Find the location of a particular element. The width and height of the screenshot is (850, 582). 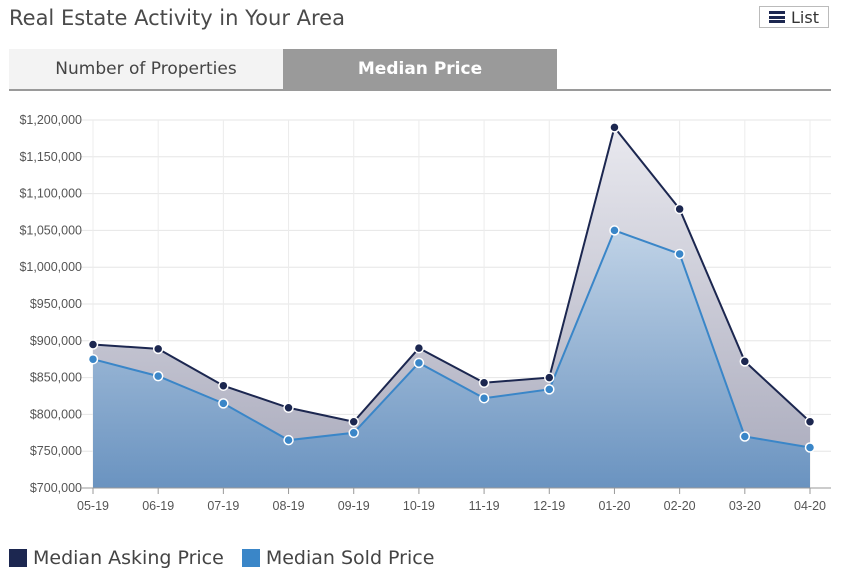

x-tick-label: 10-19 is located at coordinates (419, 506).